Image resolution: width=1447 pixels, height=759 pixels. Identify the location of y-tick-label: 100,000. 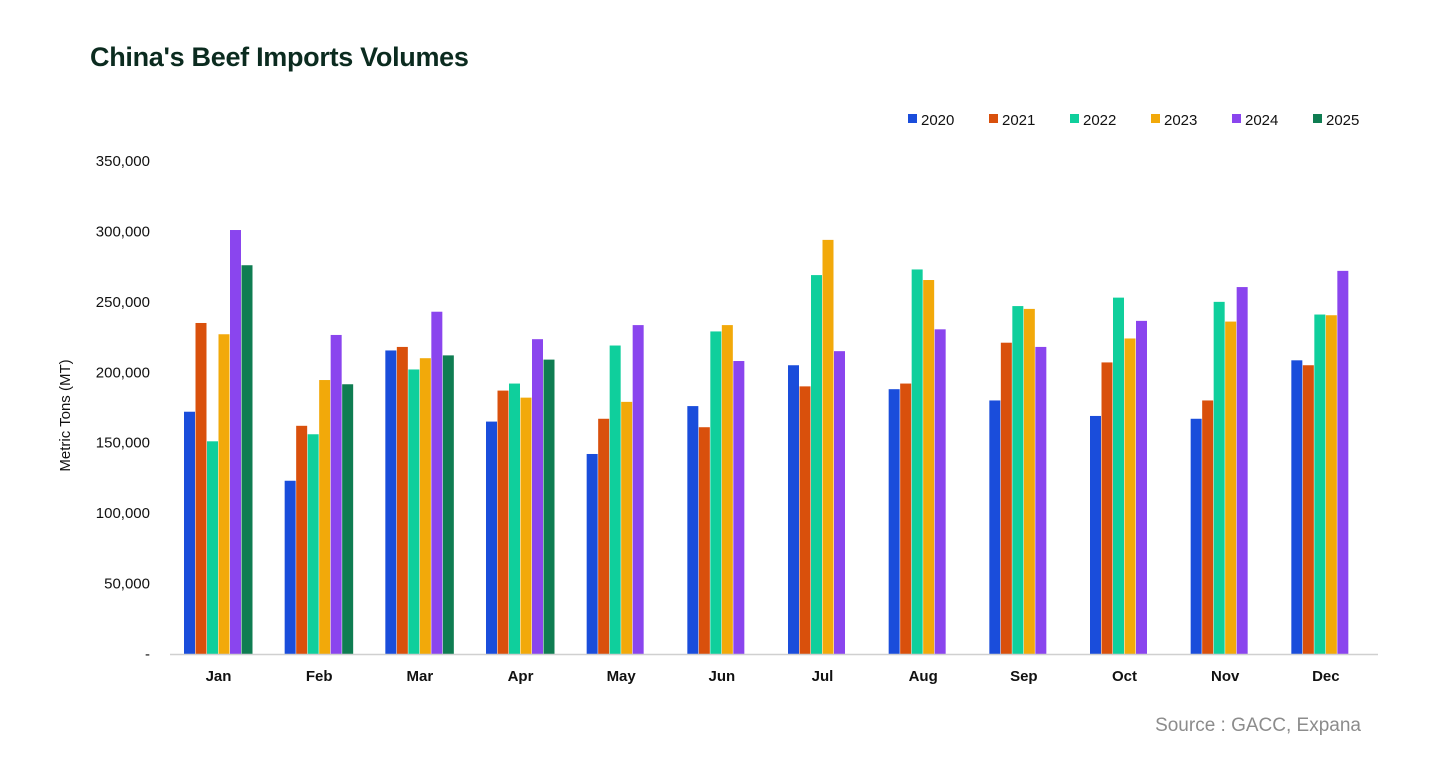
(123, 513).